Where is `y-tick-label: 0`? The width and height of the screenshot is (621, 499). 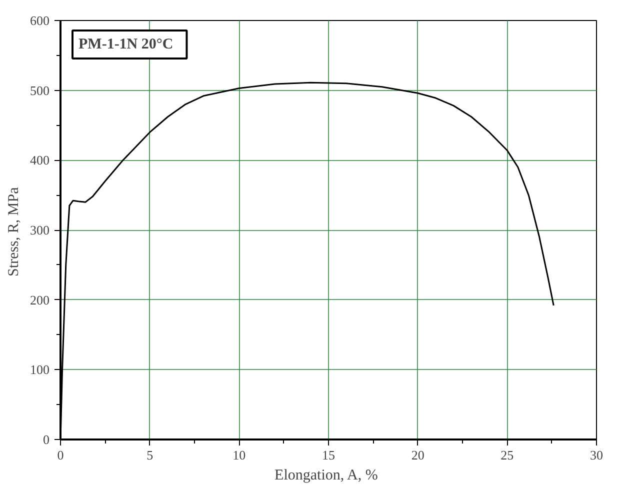 y-tick-label: 0 is located at coordinates (46, 439).